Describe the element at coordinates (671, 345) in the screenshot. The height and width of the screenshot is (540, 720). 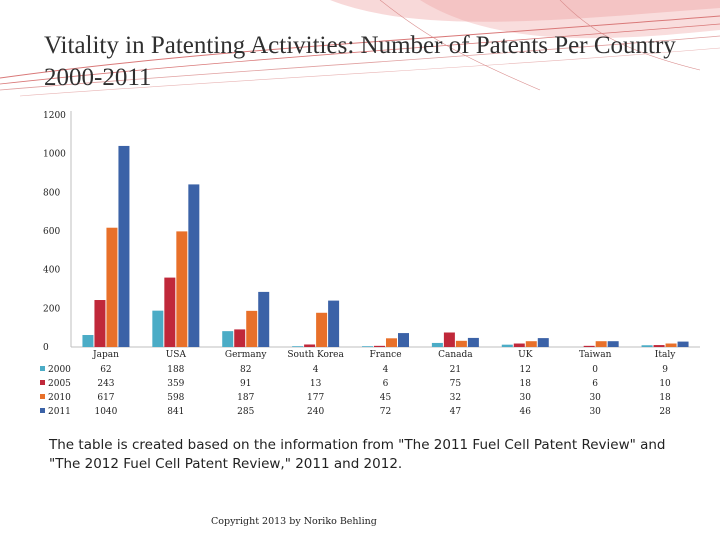
I see `bar-italy-2010` at that location.